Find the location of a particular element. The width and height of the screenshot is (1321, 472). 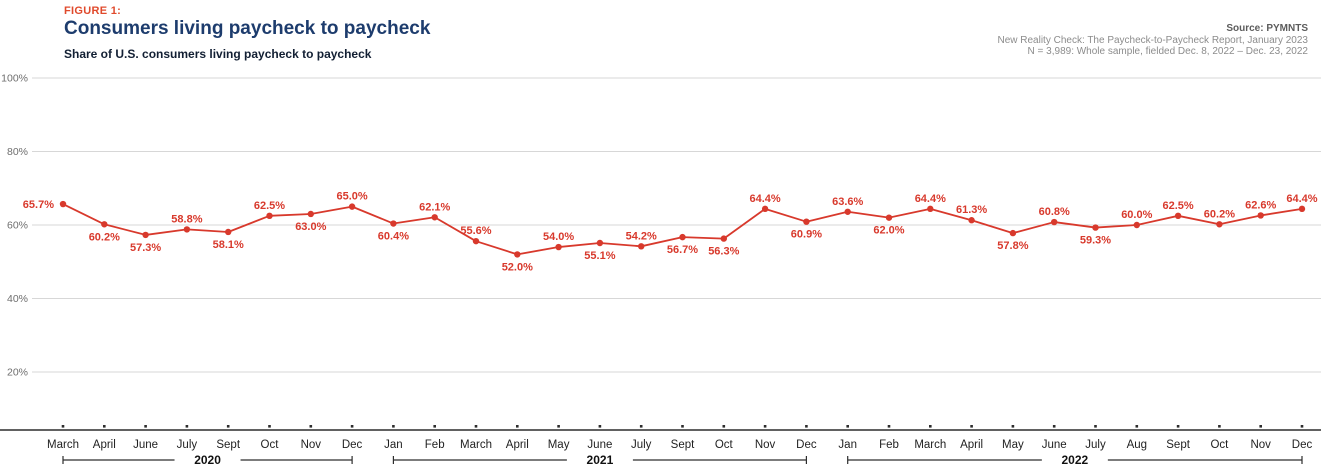

data-point-label: 54.2% is located at coordinates (641, 236).